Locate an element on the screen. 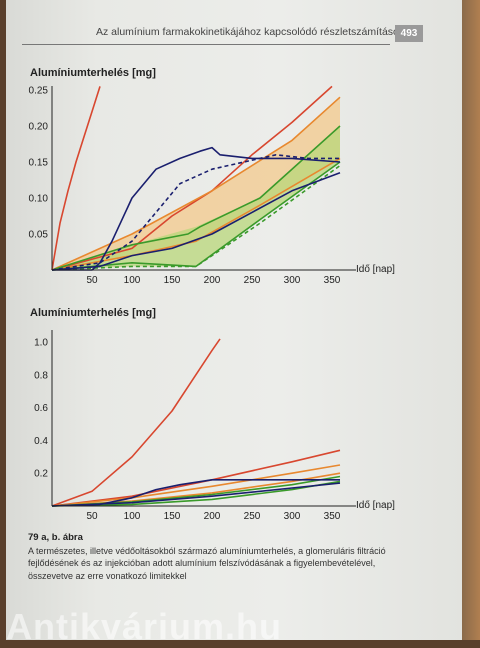 The width and height of the screenshot is (480, 648). chart-a-xtick-label: 100 is located at coordinates (132, 280).